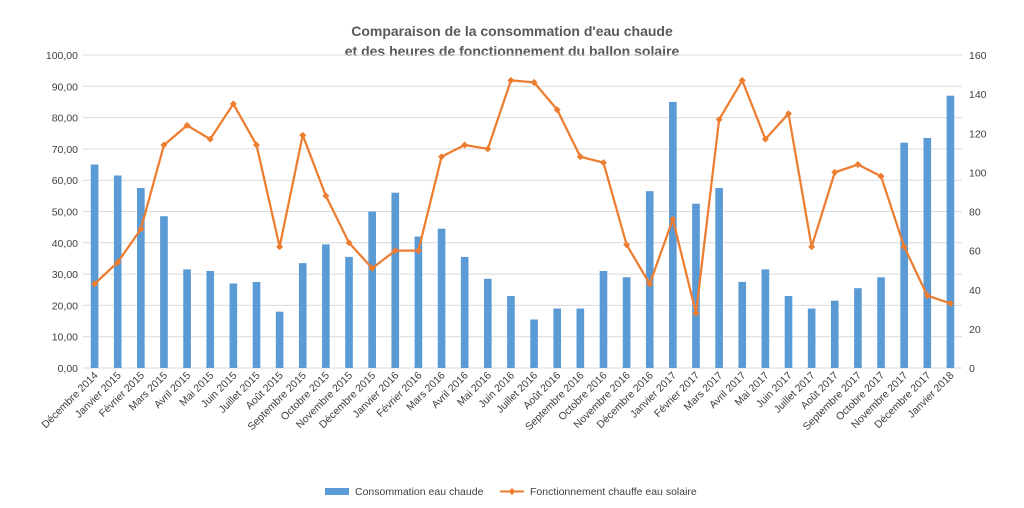 The height and width of the screenshot is (508, 1024). Describe the element at coordinates (65, 244) in the screenshot. I see `y-left-tick-label: 40,00` at that location.